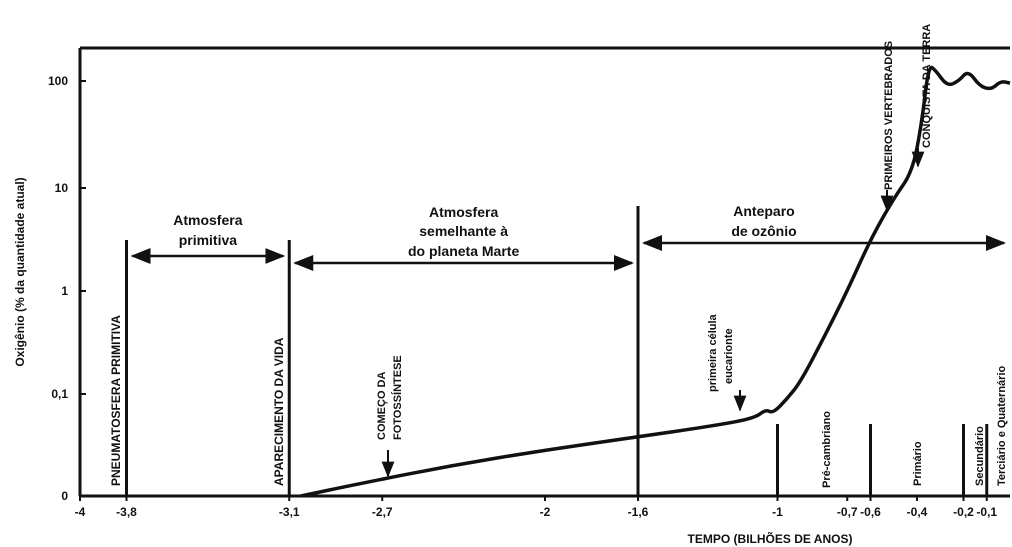 Image resolution: width=1012 pixels, height=547 pixels. I want to click on era-label-primario: Primário, so click(918, 463).